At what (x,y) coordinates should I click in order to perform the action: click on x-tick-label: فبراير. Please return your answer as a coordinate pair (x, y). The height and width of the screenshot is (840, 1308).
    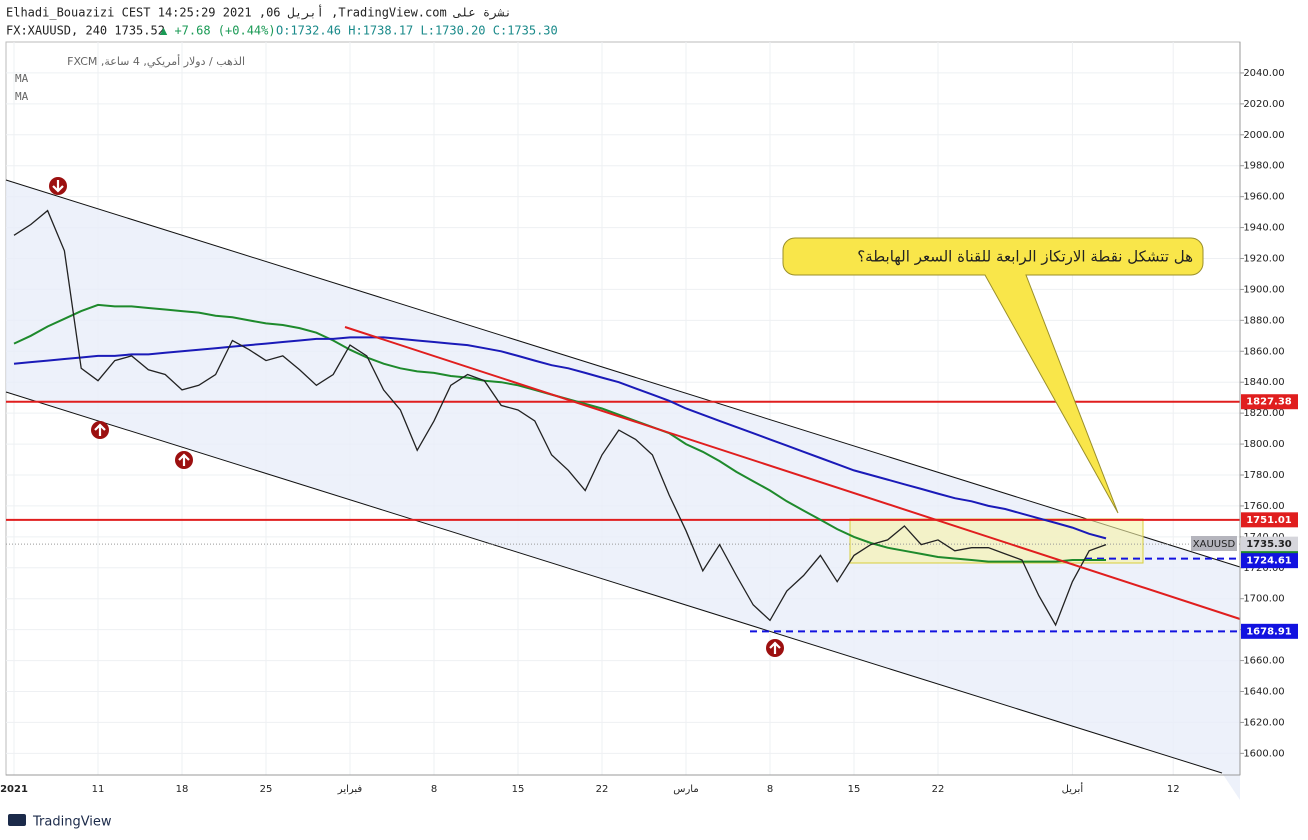
    Looking at the image, I should click on (350, 789).